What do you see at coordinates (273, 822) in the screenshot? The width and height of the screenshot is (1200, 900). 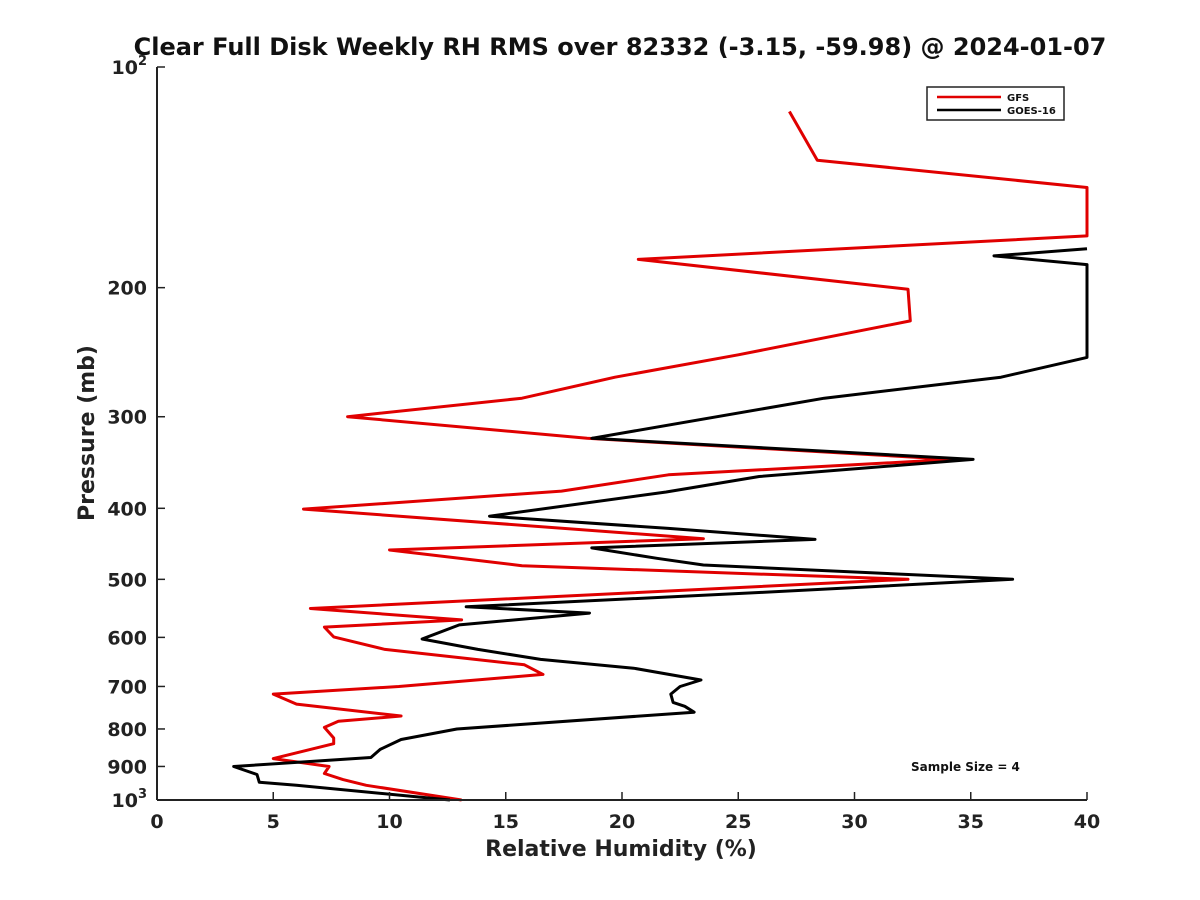 I see `x-tick-label: 5` at bounding box center [273, 822].